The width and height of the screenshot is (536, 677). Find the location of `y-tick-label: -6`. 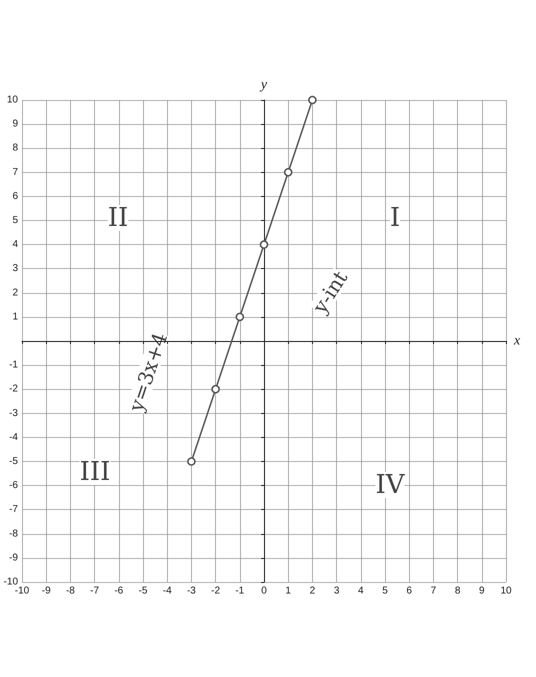

y-tick-label: -6 is located at coordinates (13, 486).